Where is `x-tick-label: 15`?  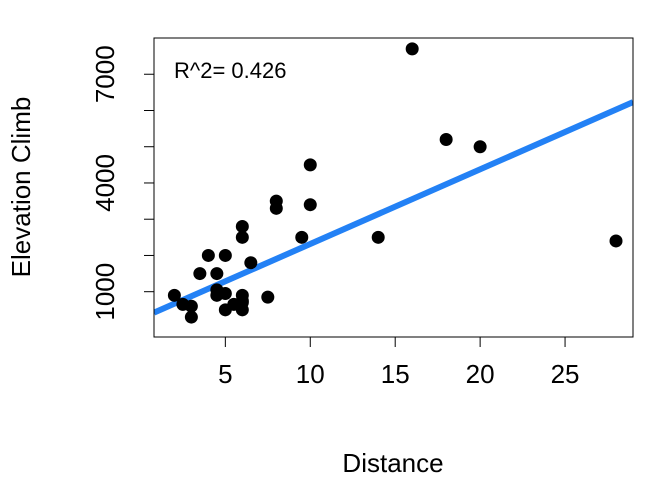
x-tick-label: 15 is located at coordinates (395, 374).